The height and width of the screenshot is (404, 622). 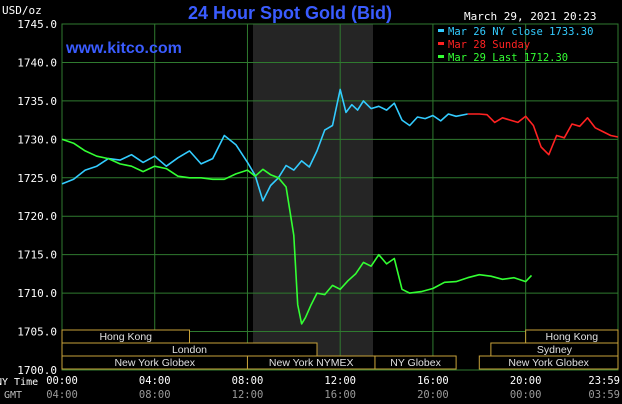 What do you see at coordinates (123, 48) in the screenshot?
I see `website-label: www.kitco.com` at bounding box center [123, 48].